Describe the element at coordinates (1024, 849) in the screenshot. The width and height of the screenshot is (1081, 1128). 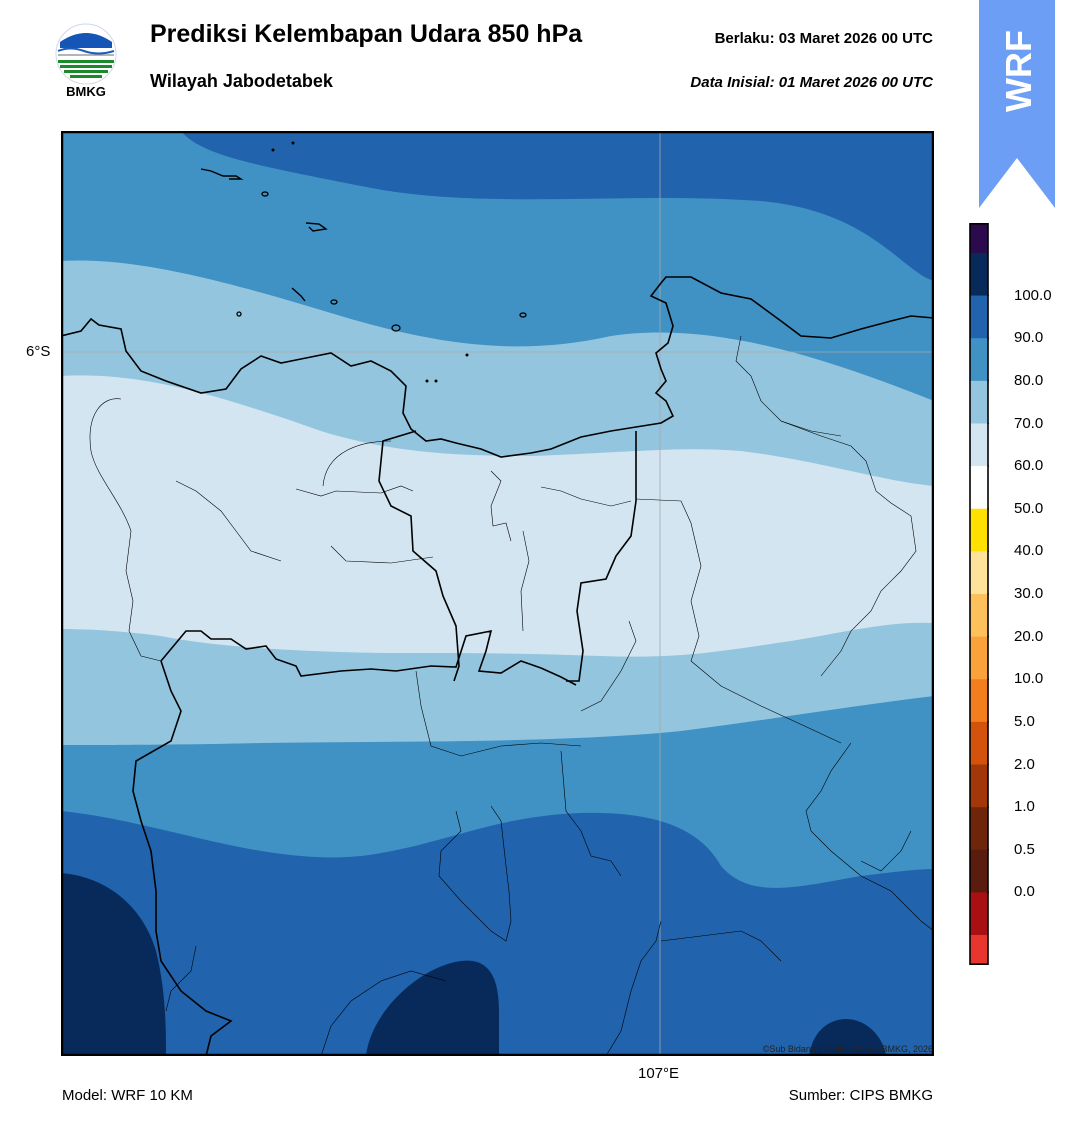
I see `colorbar-label: 0.5` at that location.